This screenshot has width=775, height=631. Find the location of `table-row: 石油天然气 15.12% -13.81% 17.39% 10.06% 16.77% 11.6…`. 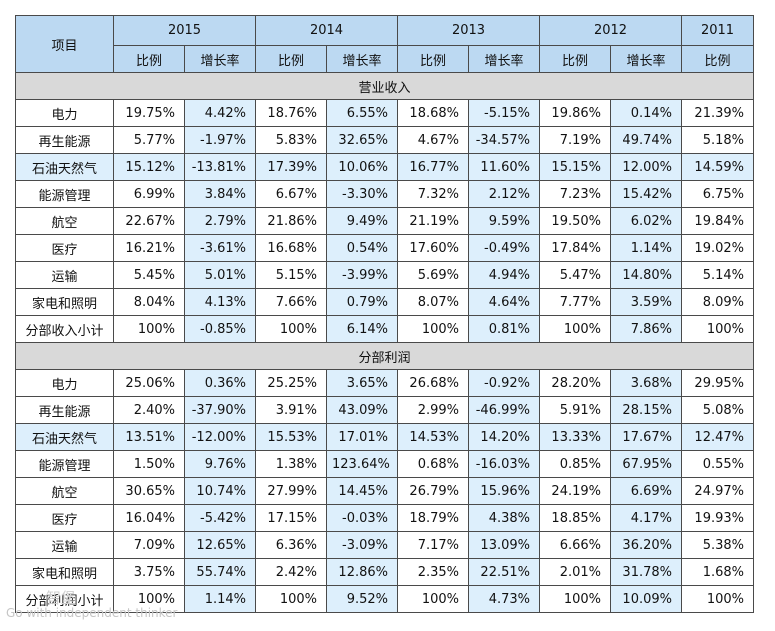

table-row: 石油天然气 15.12% -13.81% 17.39% 10.06% 16.77% 11.6… is located at coordinates (384, 167).